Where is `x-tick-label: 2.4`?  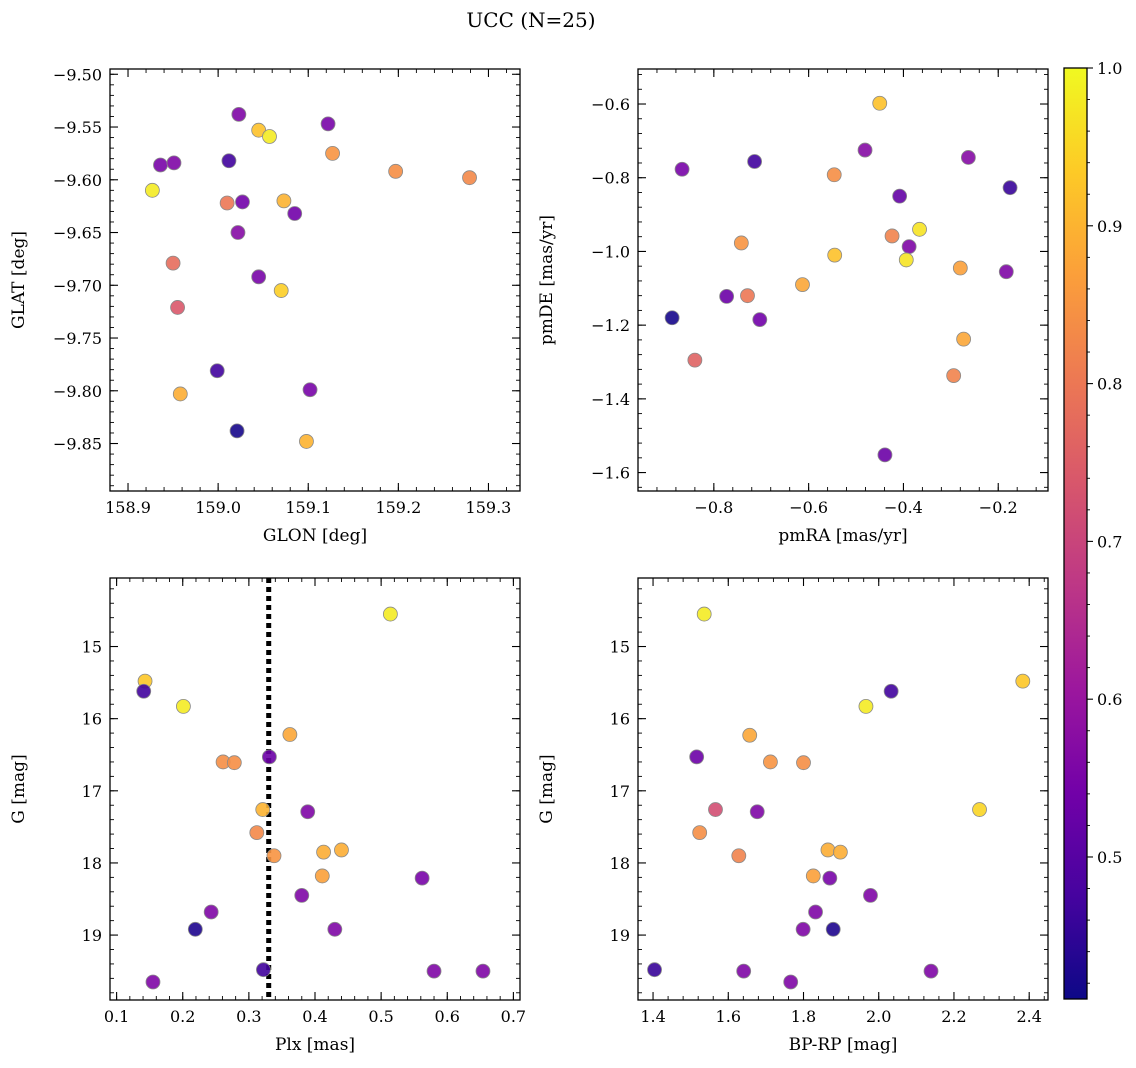 x-tick-label: 2.4 is located at coordinates (1028, 1016).